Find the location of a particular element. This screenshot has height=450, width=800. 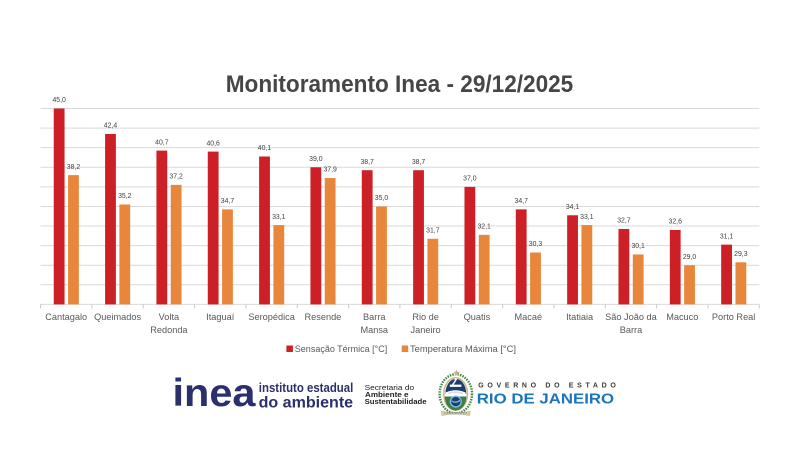

svg-text: 45,0 is located at coordinates (59, 100).